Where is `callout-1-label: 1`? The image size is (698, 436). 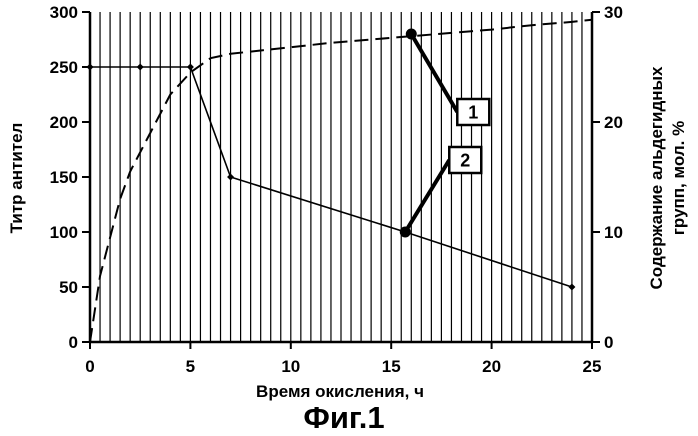 callout-1-label: 1 is located at coordinates (473, 113).